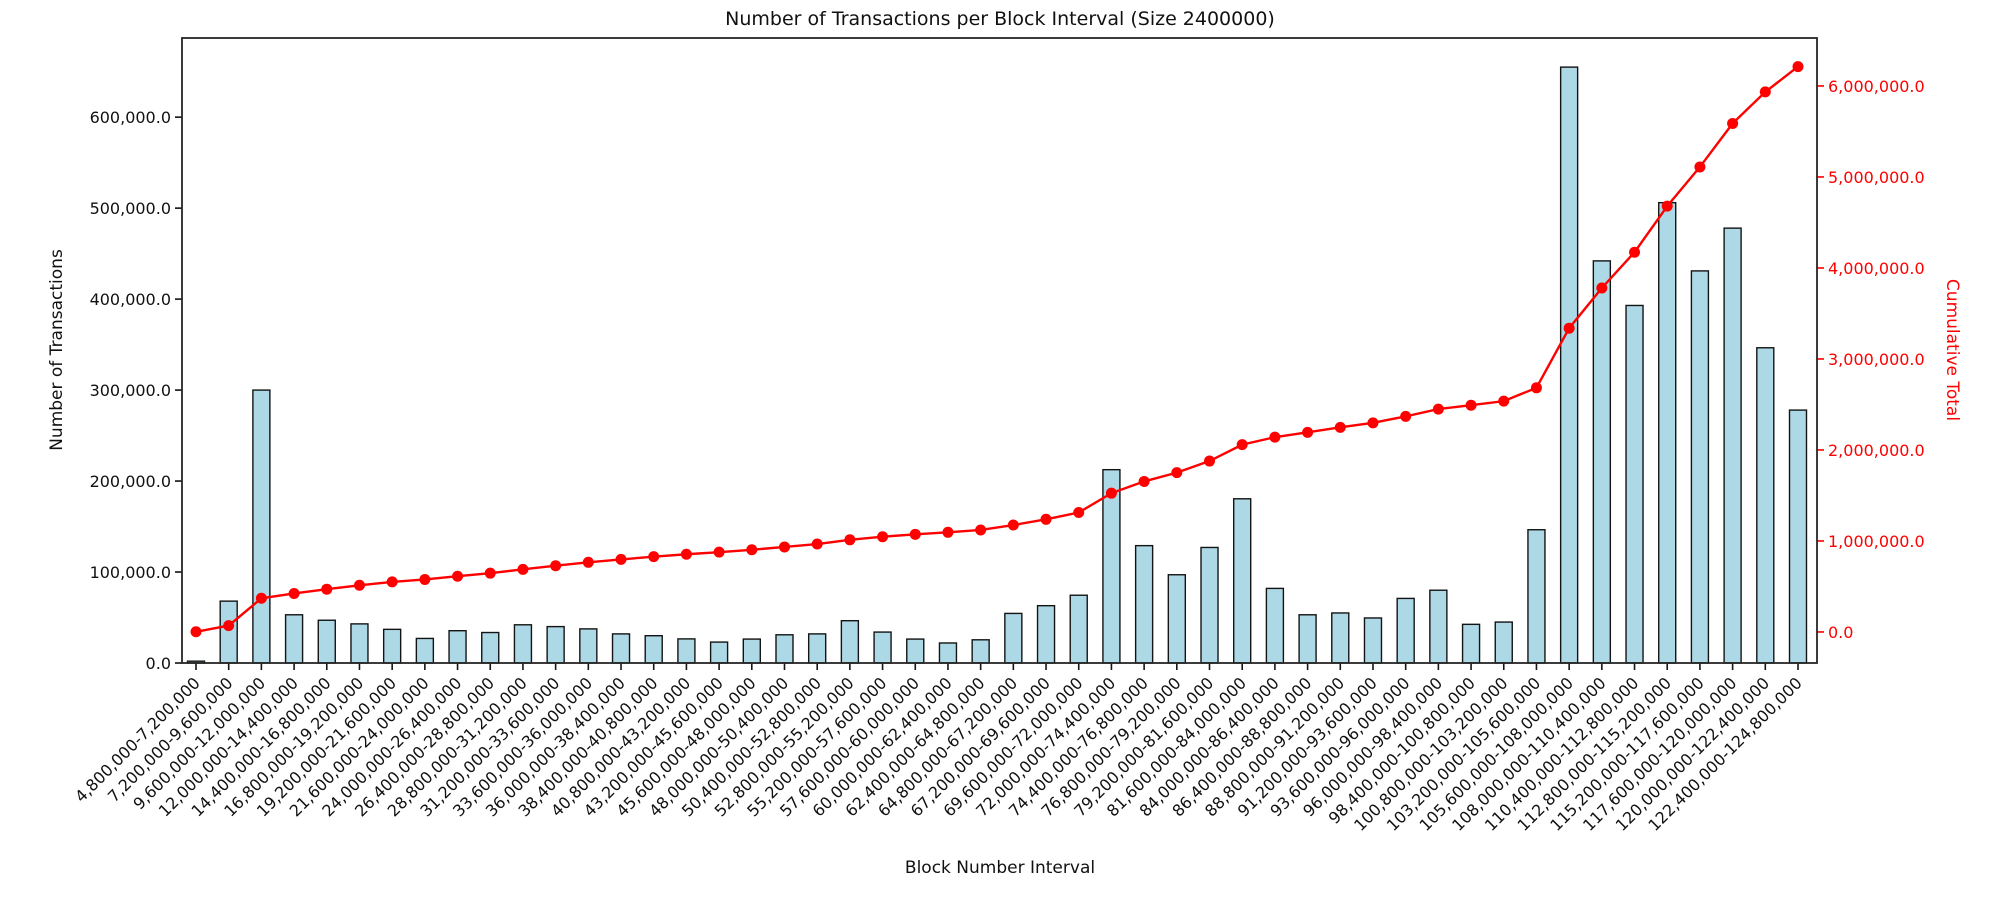 This screenshot has width=2000, height=904. Describe the element at coordinates (1876, 359) in the screenshot. I see `right-axis-tick-label: 3,000,000.0` at that location.